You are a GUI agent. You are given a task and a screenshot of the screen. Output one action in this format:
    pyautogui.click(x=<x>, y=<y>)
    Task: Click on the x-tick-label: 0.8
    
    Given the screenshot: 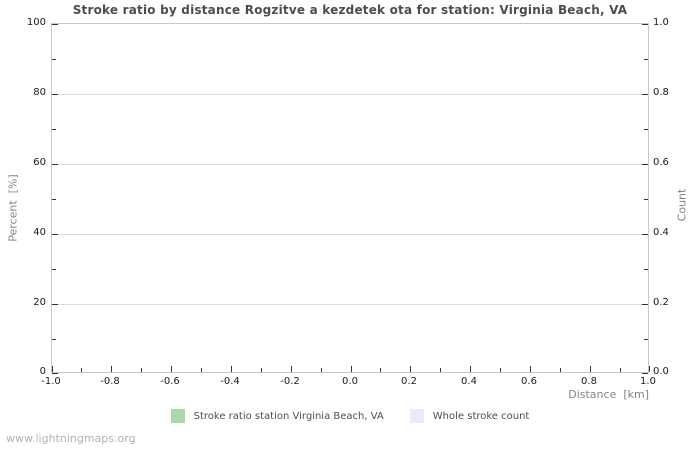 What is the action you would take?
    pyautogui.click(x=589, y=381)
    